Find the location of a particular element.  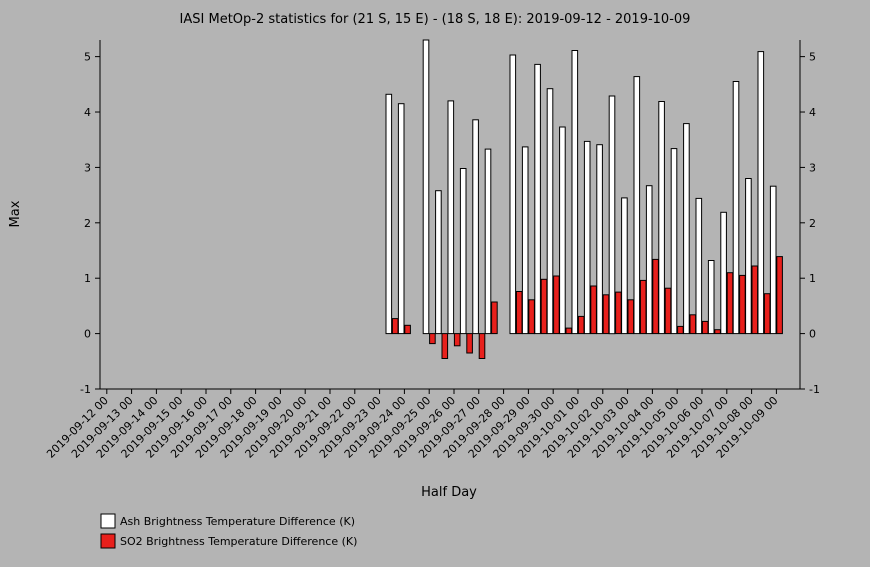

y-tick-label-right: 3 is located at coordinates (812, 167).